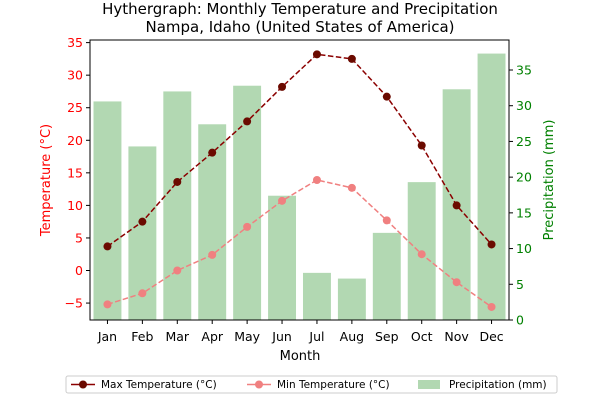  Describe the element at coordinates (421, 254) in the screenshot. I see `min-temp-point-oct` at that location.